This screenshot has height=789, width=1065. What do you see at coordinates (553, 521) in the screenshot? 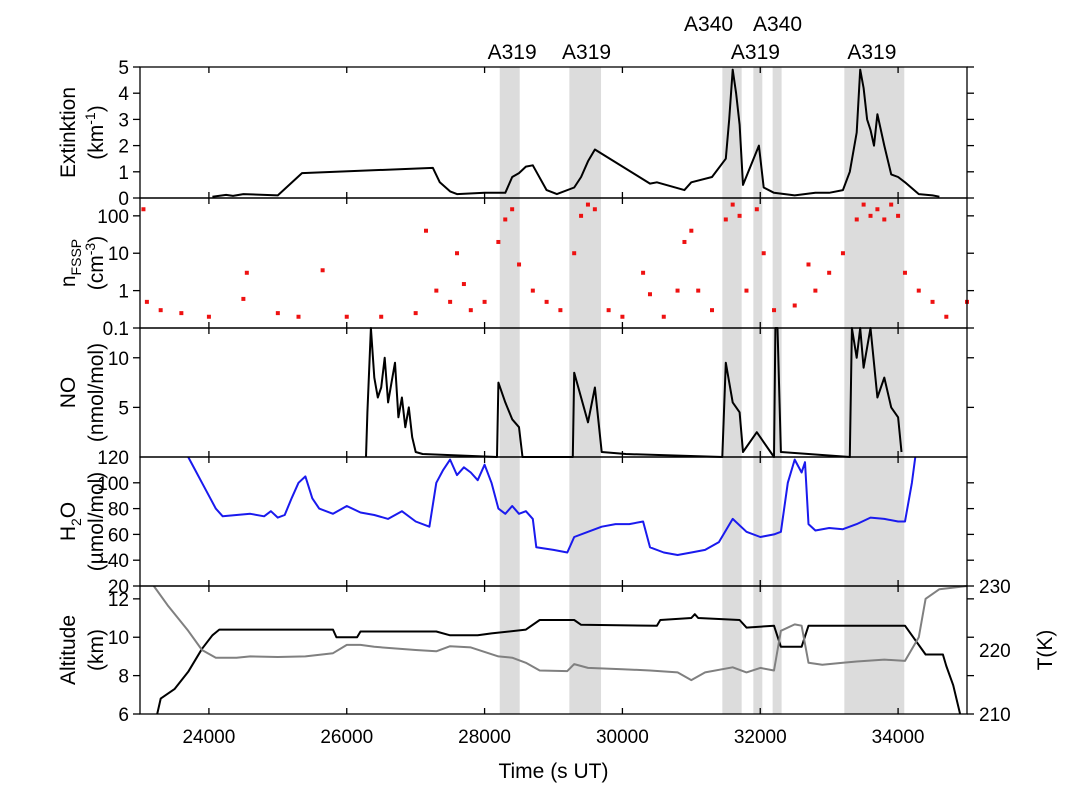
I see `panel-frame-h2o` at bounding box center [553, 521].